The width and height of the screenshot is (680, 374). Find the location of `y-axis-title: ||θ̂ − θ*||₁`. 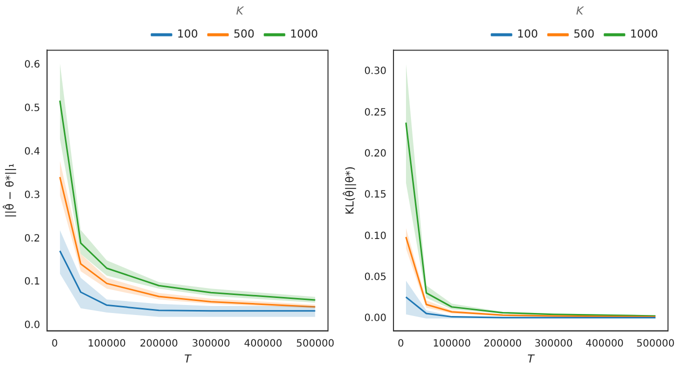

y-axis-title: ||θ̂ − θ*||₁ is located at coordinates (9, 190).